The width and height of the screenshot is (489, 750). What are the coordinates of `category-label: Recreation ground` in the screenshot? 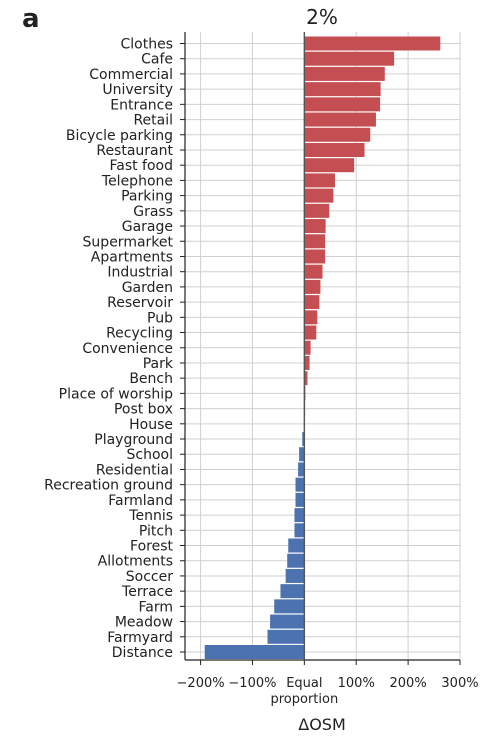 It's located at (108, 486).